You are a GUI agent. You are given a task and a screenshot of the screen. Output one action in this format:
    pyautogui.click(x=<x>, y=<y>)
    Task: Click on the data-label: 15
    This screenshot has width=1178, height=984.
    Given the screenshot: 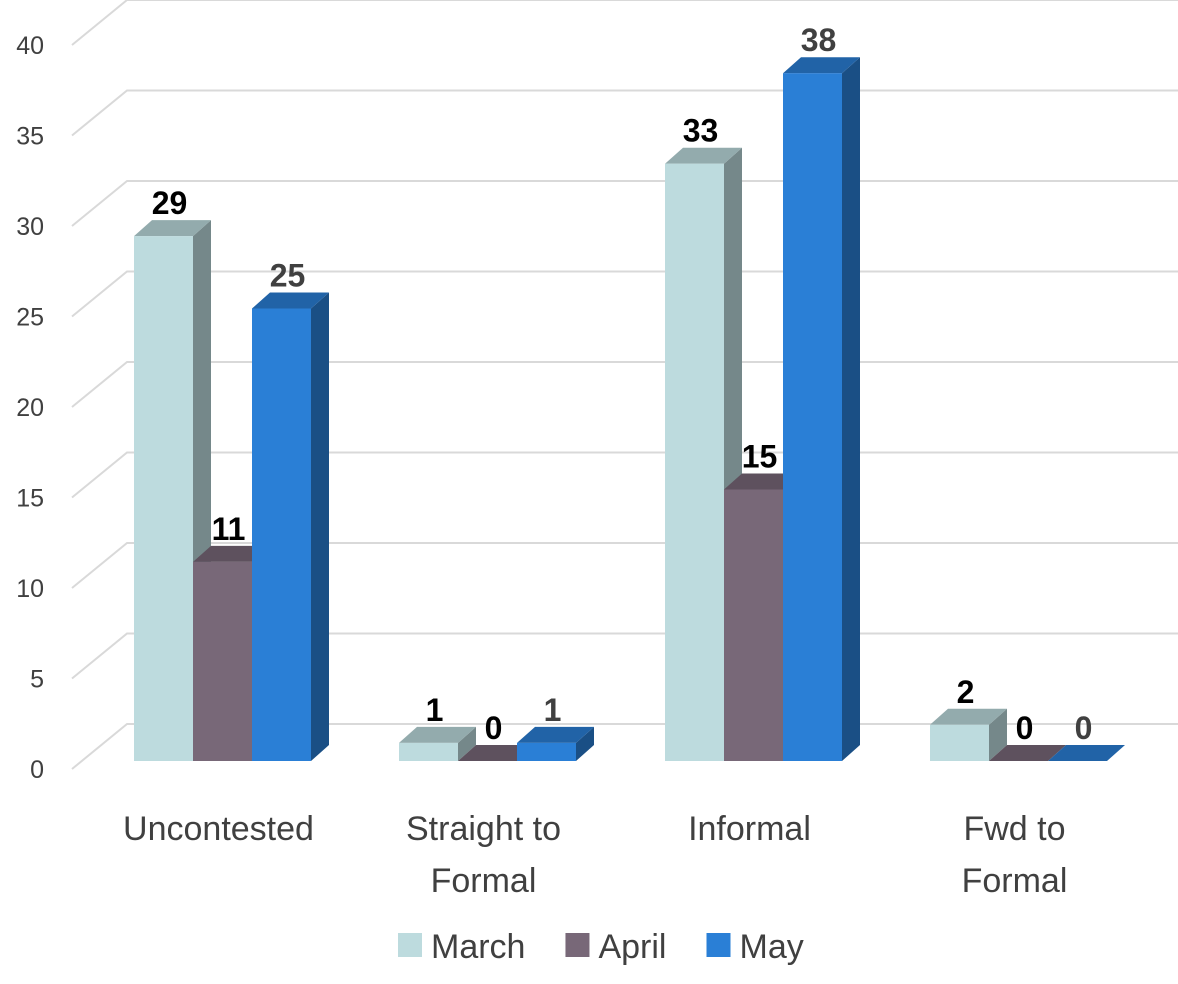 What is the action you would take?
    pyautogui.click(x=760, y=457)
    